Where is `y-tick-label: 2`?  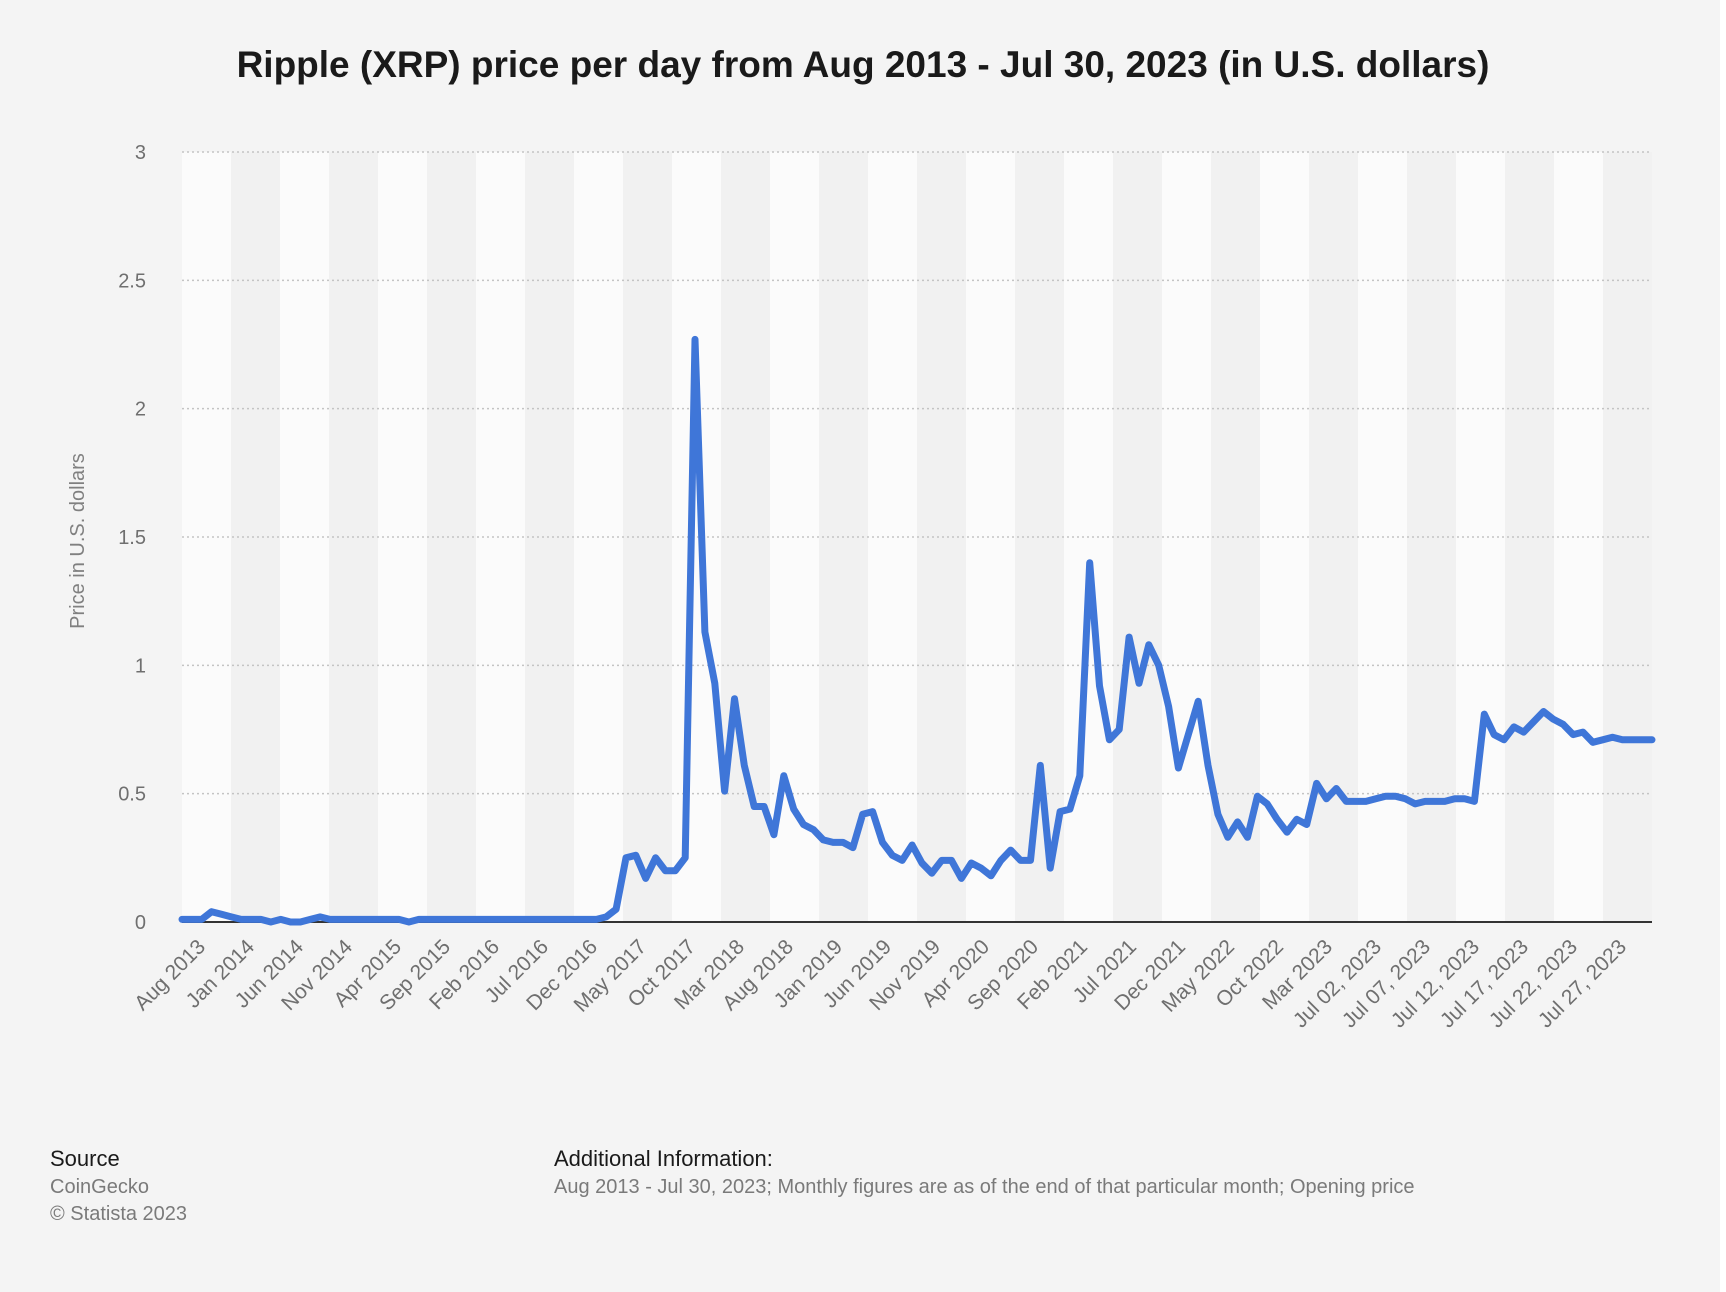 y-tick-label: 2 is located at coordinates (140, 410).